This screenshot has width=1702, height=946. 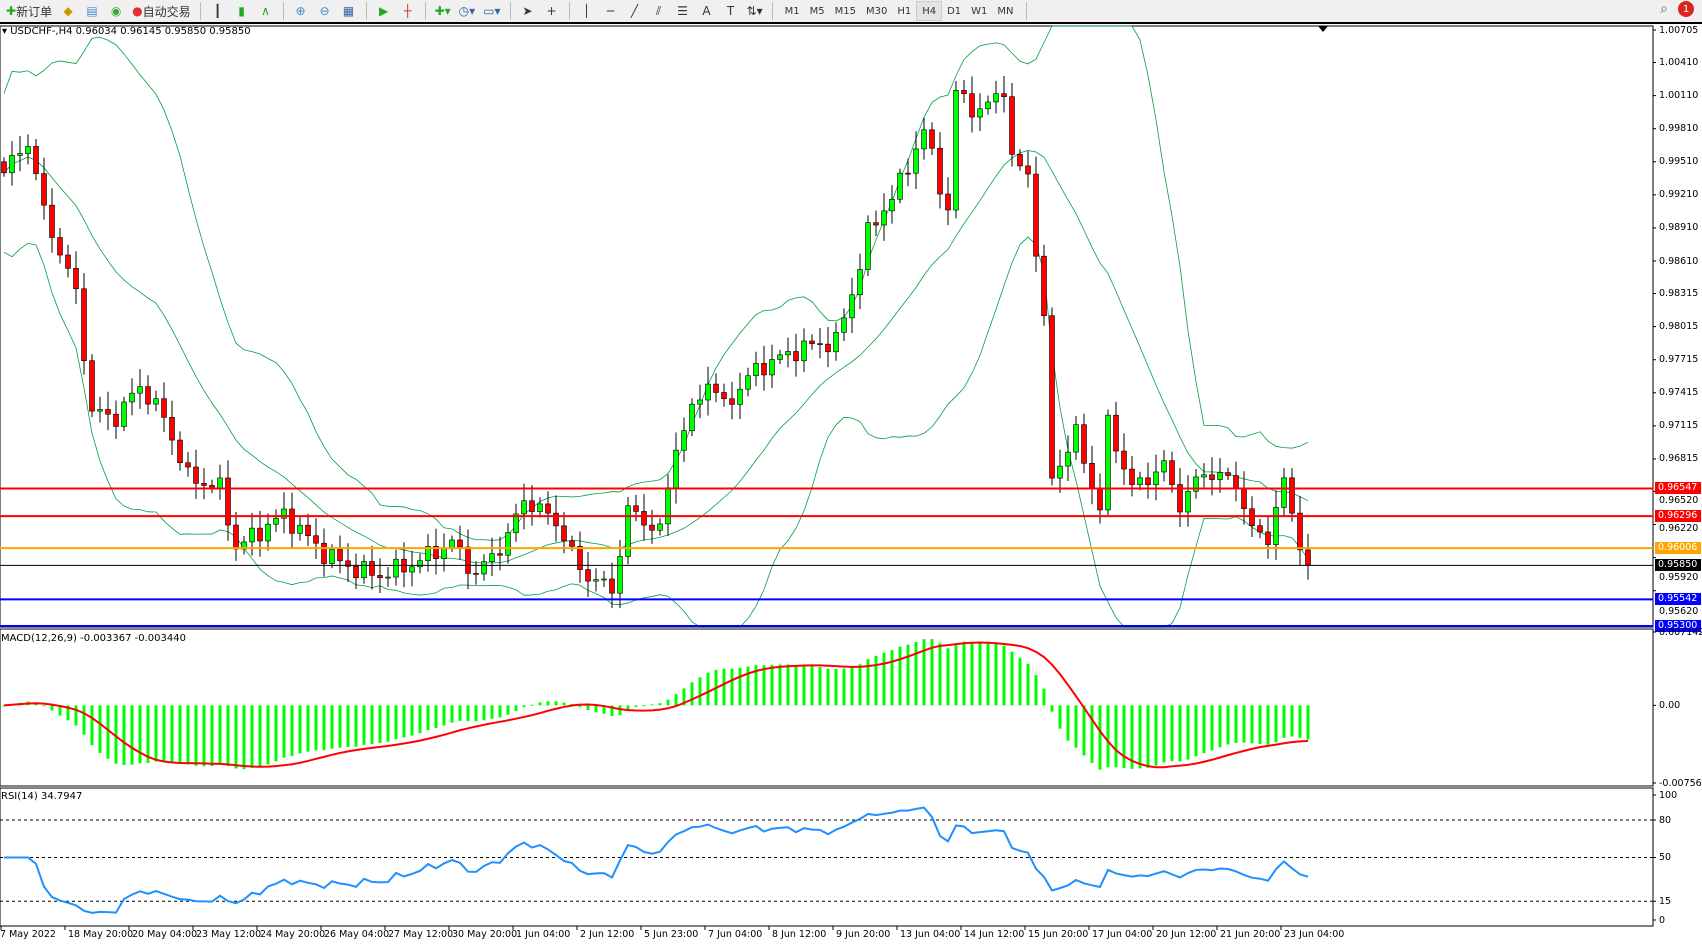 What do you see at coordinates (845, 11) in the screenshot?
I see `timeframe-m15: M15` at bounding box center [845, 11].